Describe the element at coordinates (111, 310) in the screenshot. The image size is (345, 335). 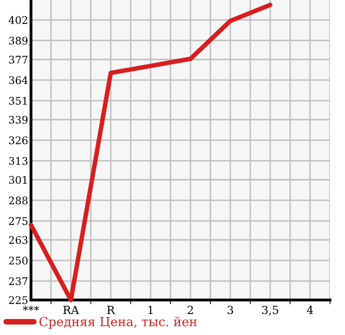
I see `x-tick-label: R` at that location.